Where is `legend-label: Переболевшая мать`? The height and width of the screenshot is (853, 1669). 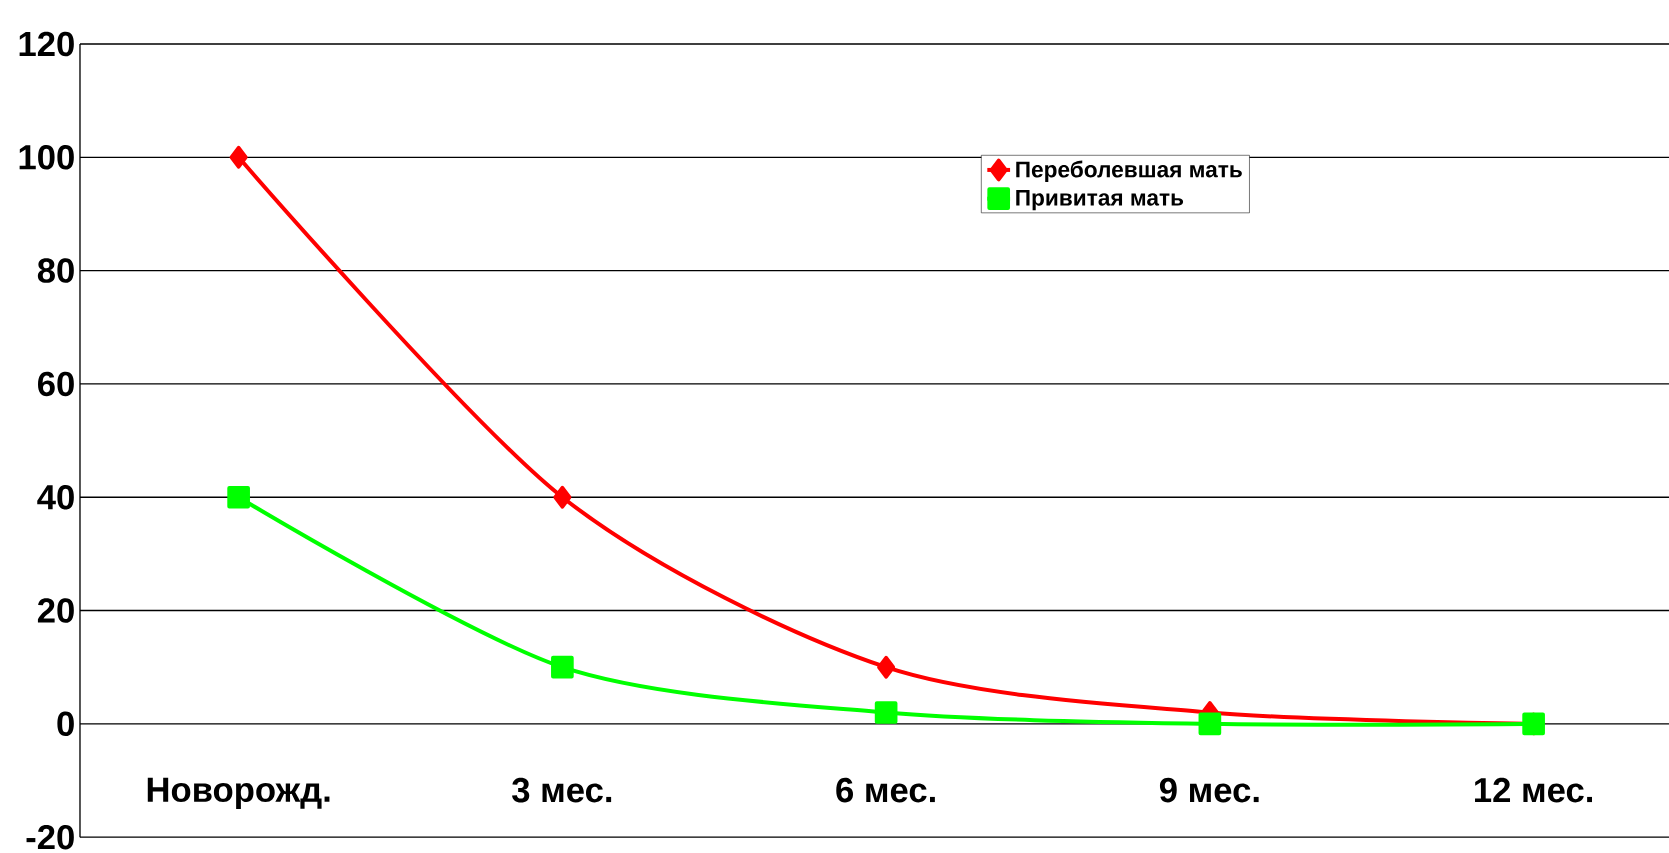 legend-label: Переболевшая мать is located at coordinates (1129, 171).